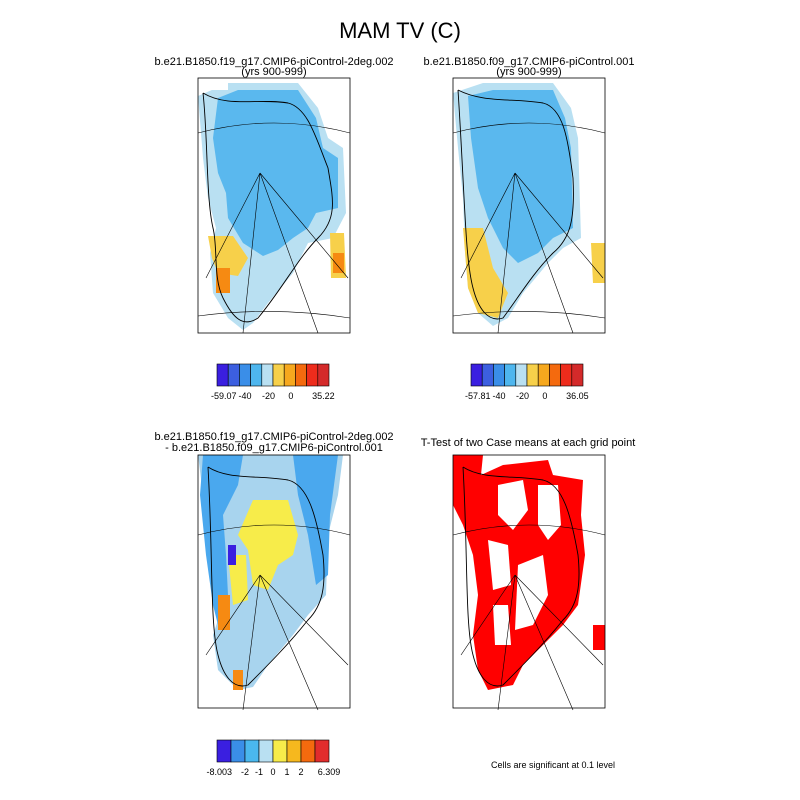 The image size is (800, 800). What do you see at coordinates (323, 396) in the screenshot?
I see `colorbar-label: 35.22` at bounding box center [323, 396].